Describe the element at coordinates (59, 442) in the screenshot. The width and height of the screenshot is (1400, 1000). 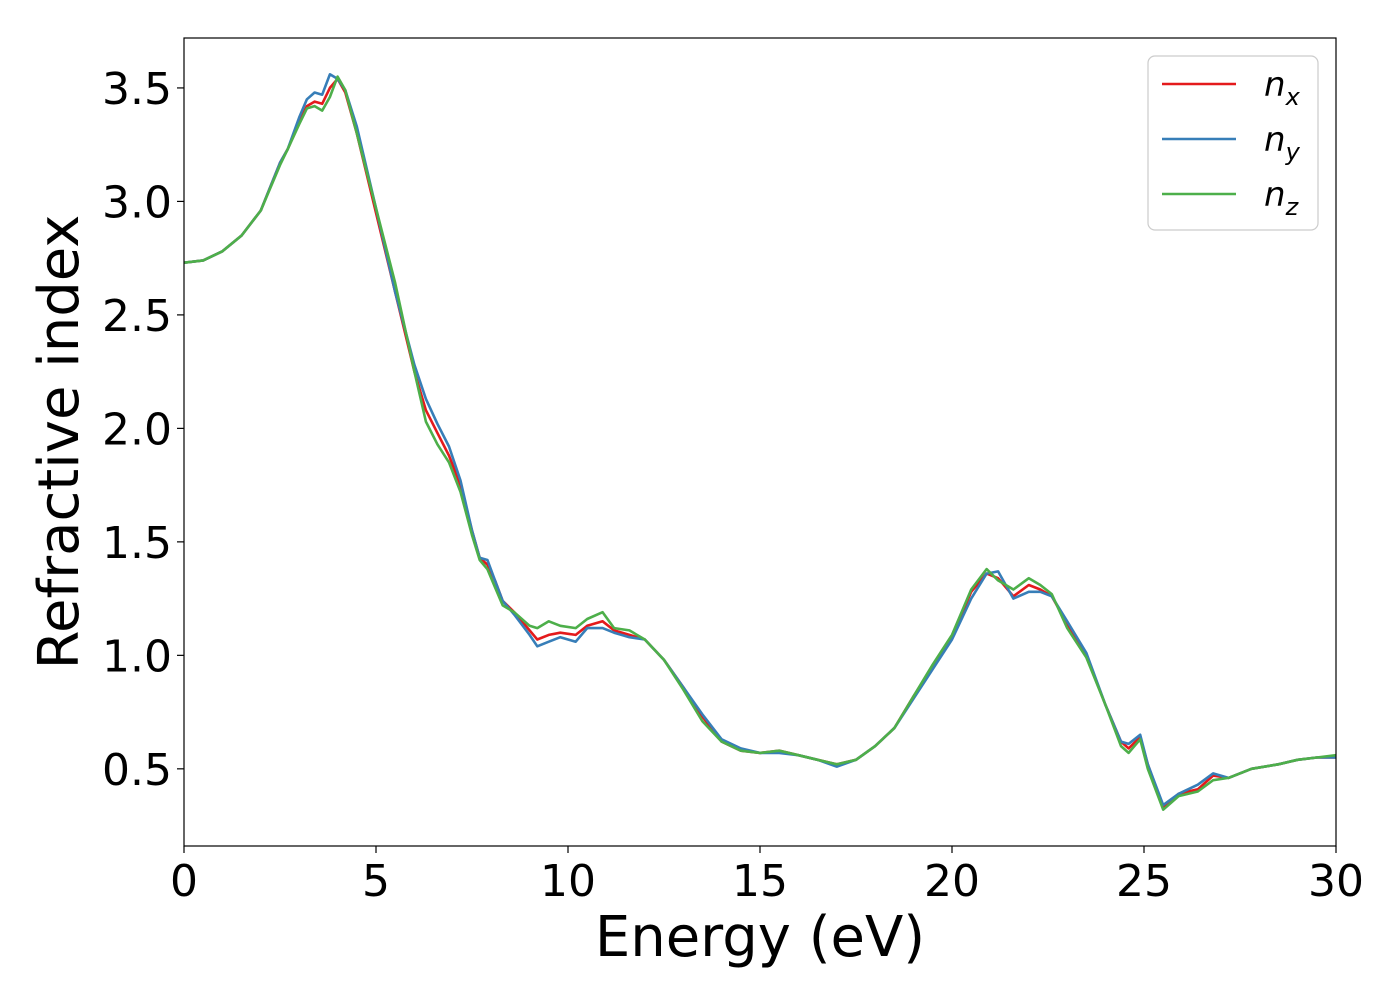
I see `y-axis-label: Refractive index` at that location.